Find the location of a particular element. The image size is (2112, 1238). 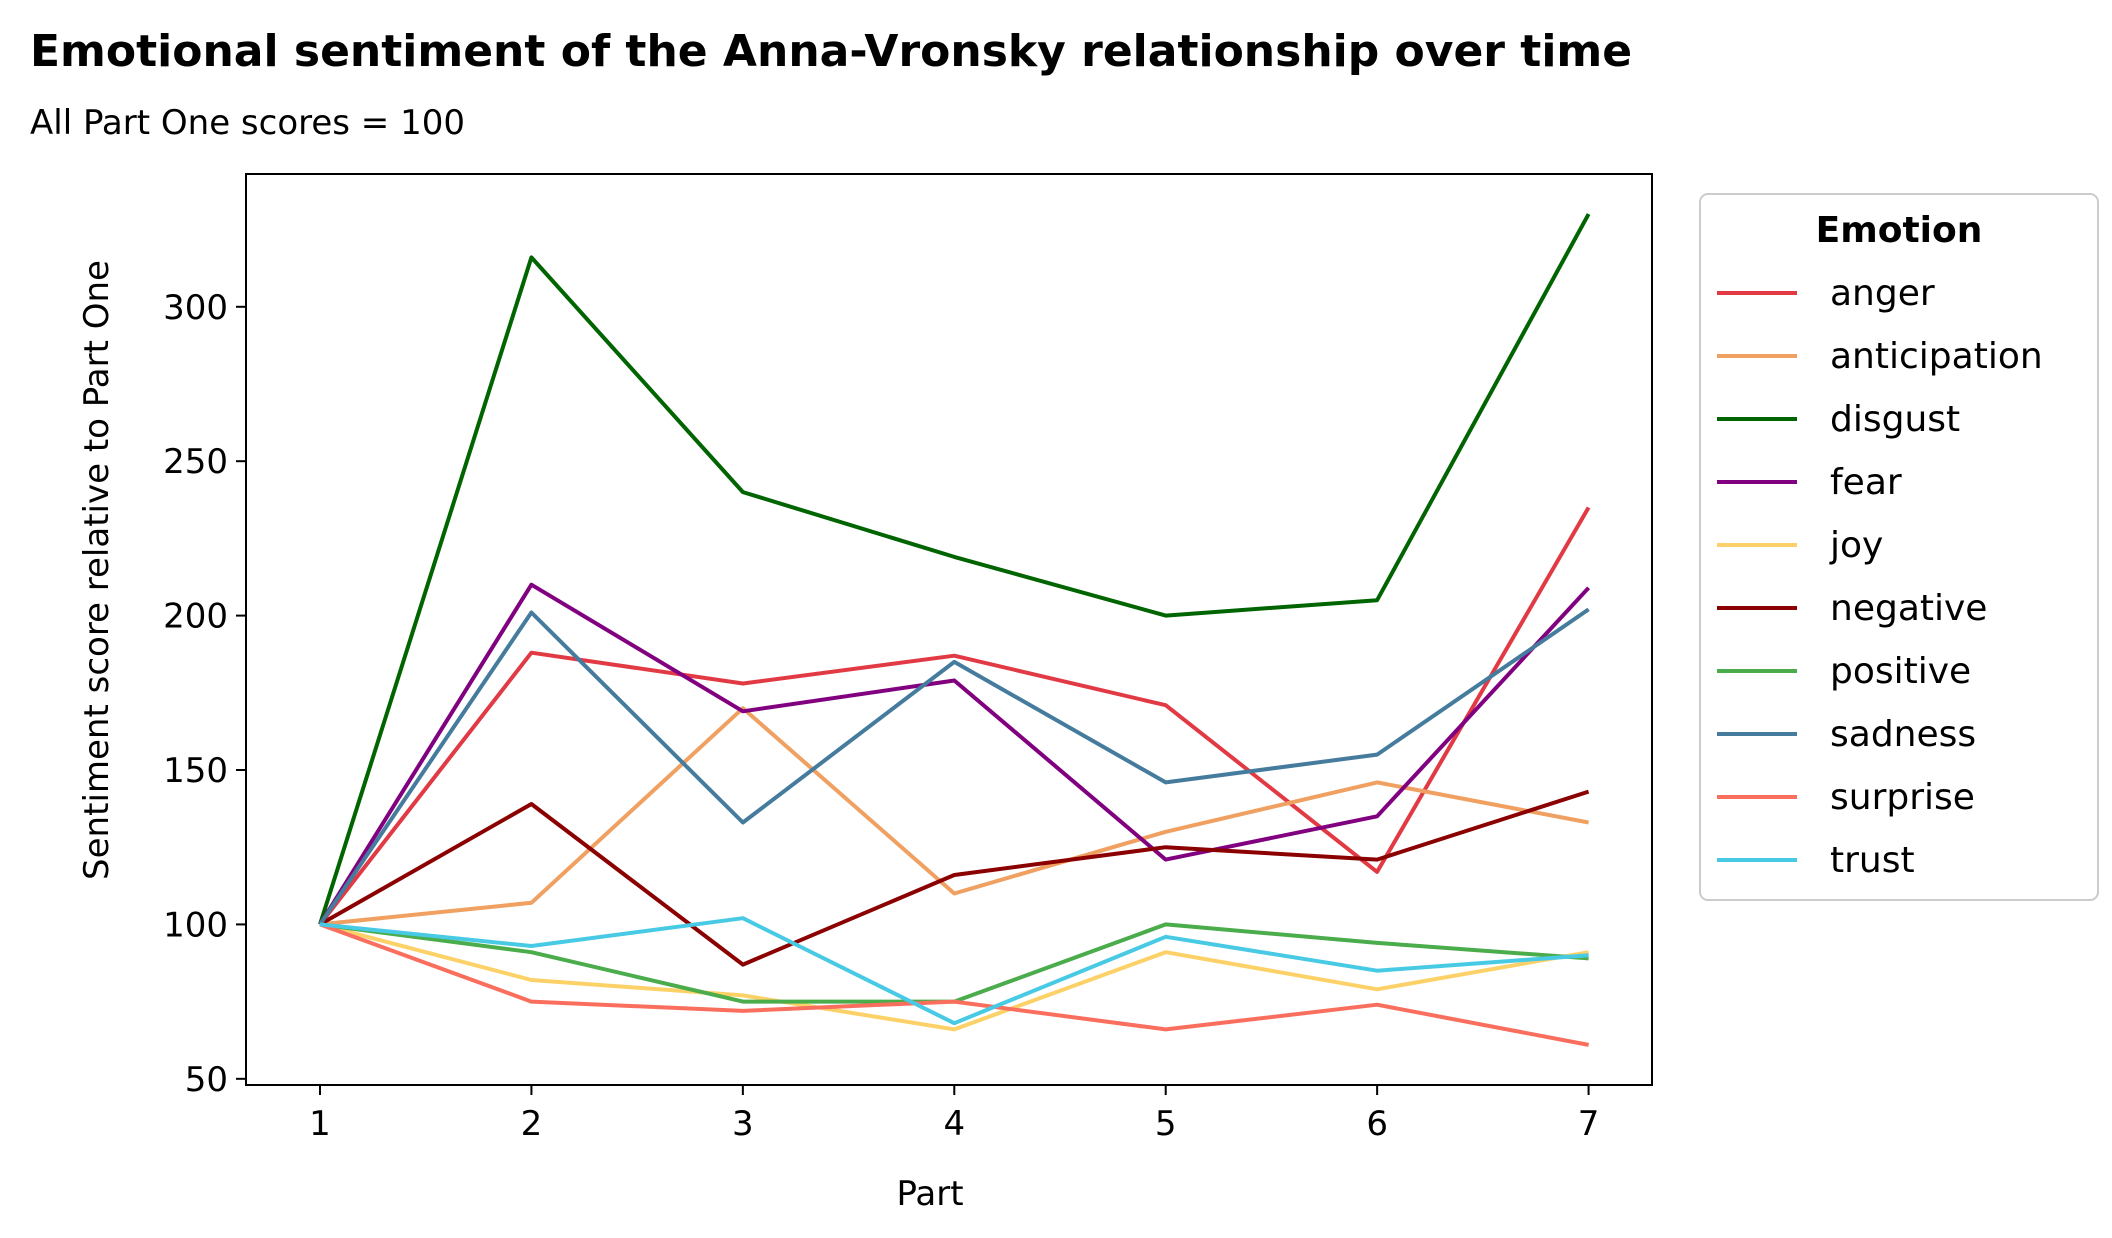

x-tick-label: 5 is located at coordinates (1166, 1124).